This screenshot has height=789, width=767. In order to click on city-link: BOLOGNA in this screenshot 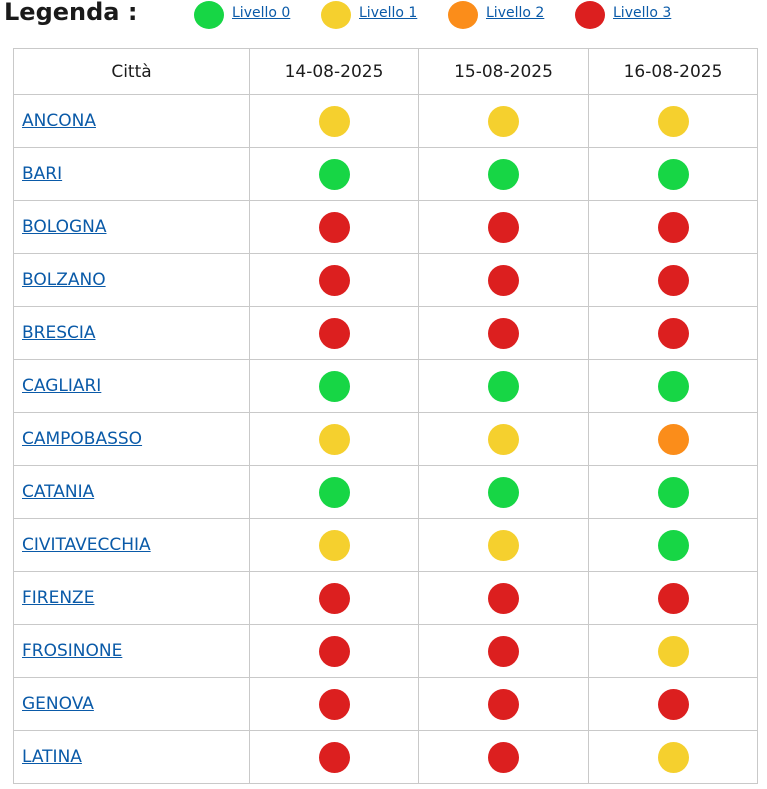, I will do `click(64, 227)`.